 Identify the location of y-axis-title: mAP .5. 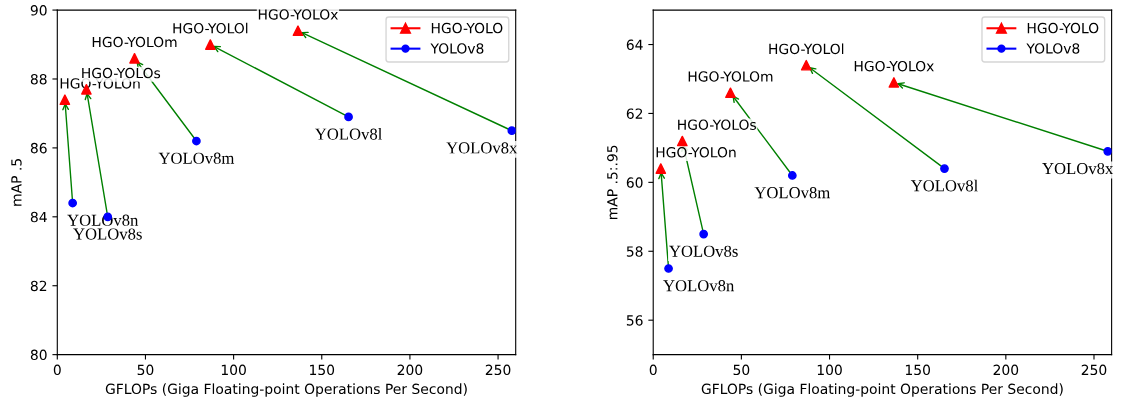
(16, 182).